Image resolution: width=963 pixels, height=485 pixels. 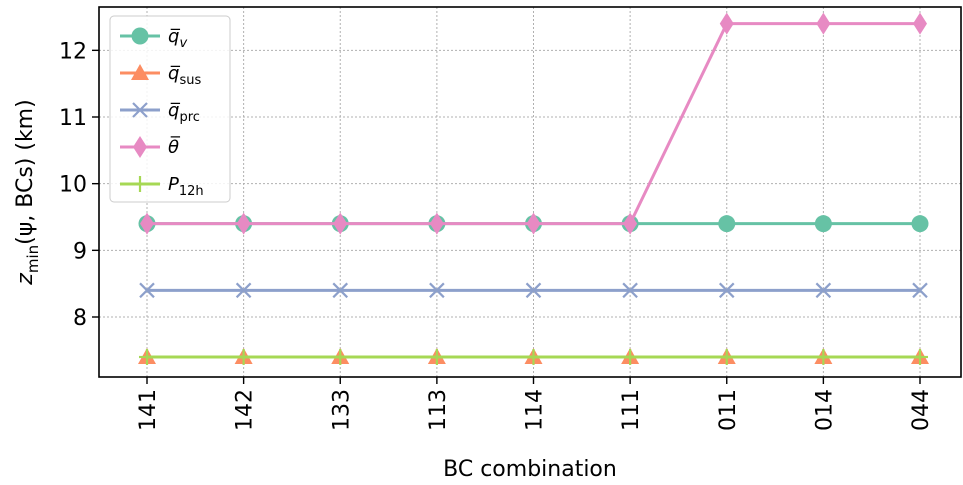 I want to click on x-tick-label: 142, so click(x=245, y=410).